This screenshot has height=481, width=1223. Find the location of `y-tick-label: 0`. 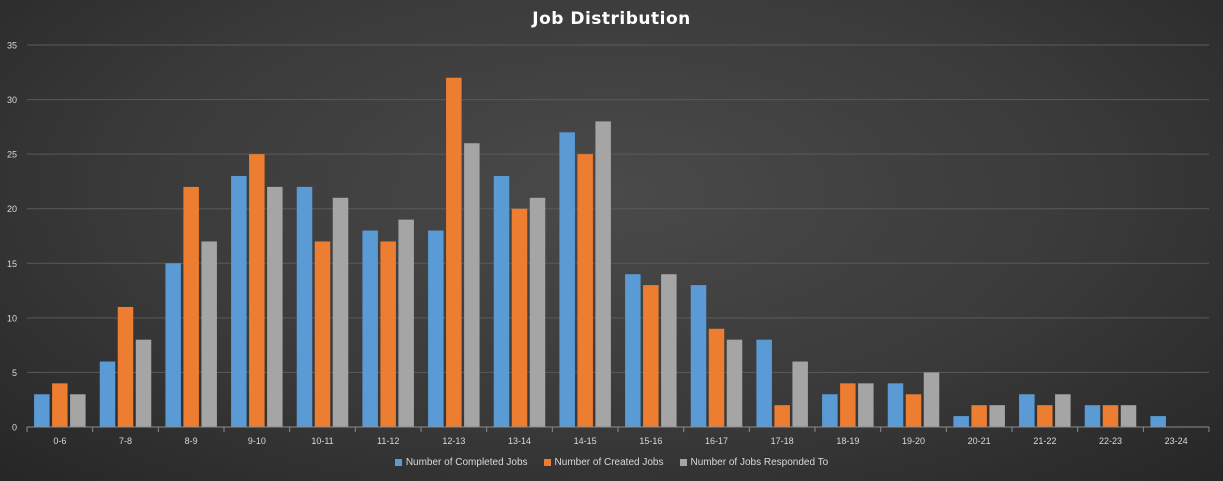

y-tick-label: 0 is located at coordinates (14, 428).